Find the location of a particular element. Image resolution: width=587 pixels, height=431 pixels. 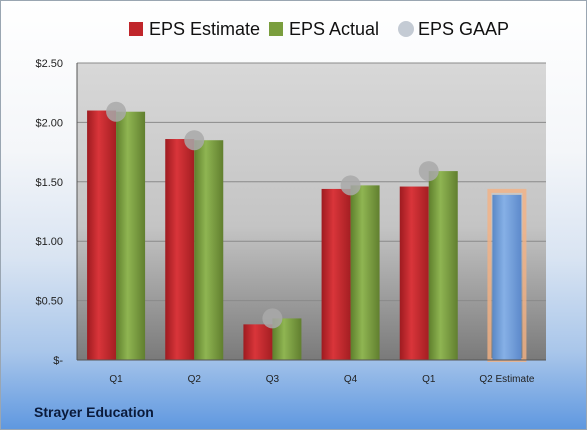

y-tick-label: $2.00 is located at coordinates (49, 123).